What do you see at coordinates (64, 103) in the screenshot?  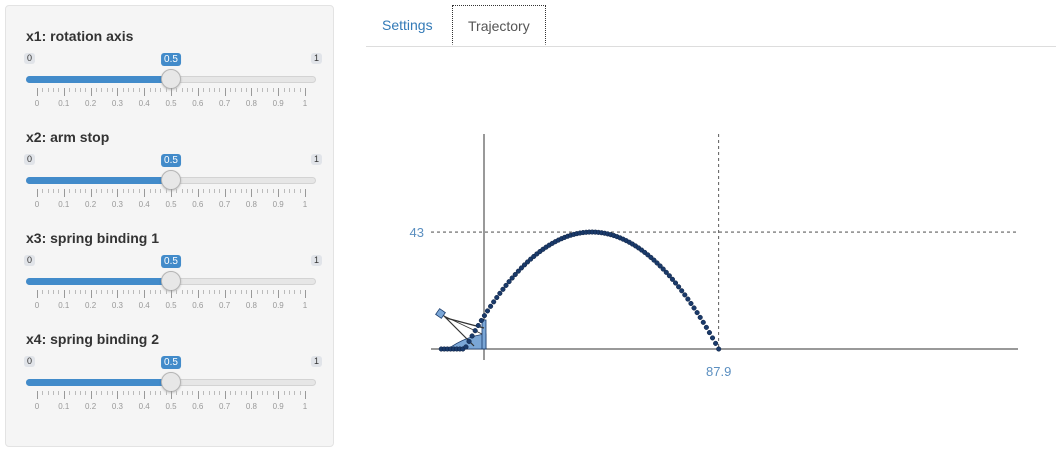 I see `slider-tick-label: 0.1` at bounding box center [64, 103].